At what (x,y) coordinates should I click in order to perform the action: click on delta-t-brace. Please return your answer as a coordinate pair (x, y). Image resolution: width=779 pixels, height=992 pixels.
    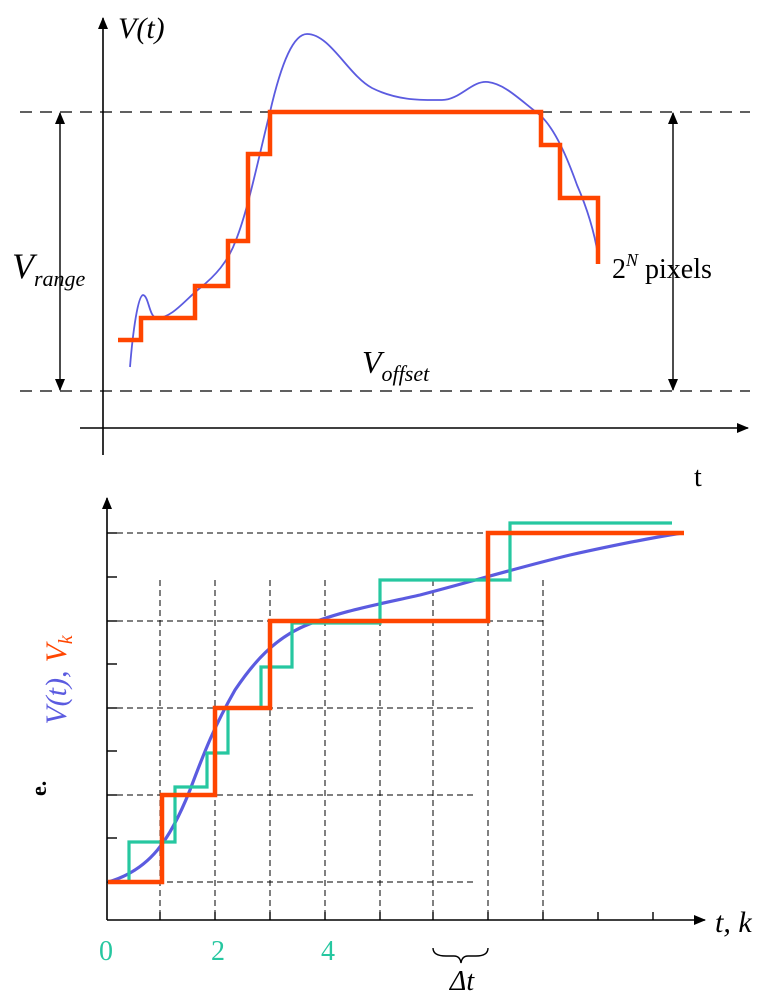
    Looking at the image, I should click on (460, 955).